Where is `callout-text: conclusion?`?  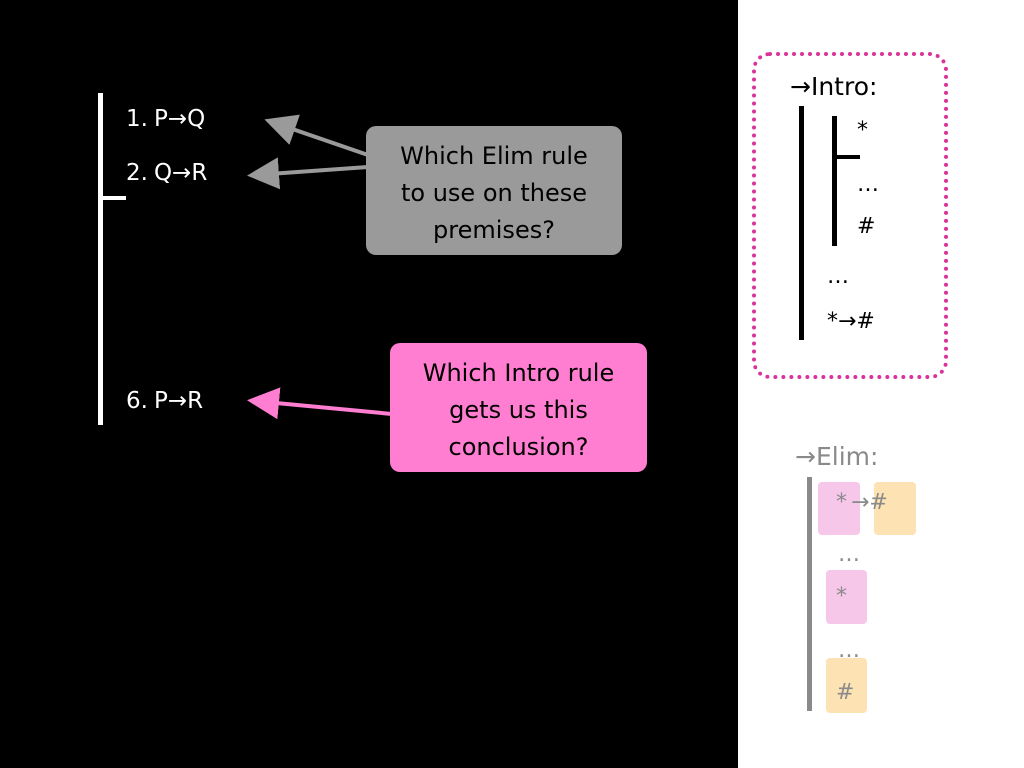 callout-text: conclusion? is located at coordinates (518, 447).